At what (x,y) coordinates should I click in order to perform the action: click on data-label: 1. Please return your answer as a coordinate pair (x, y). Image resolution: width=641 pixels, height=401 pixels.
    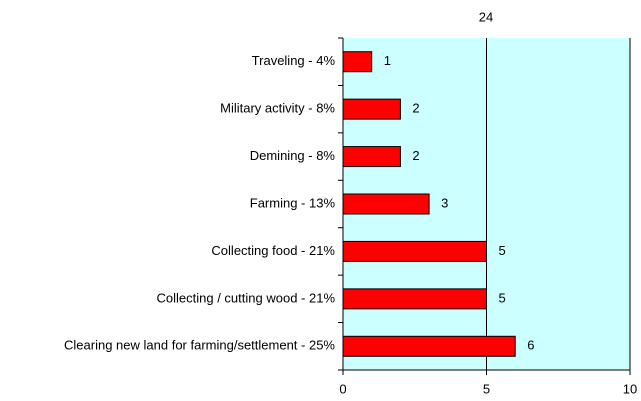
    Looking at the image, I should click on (387, 60).